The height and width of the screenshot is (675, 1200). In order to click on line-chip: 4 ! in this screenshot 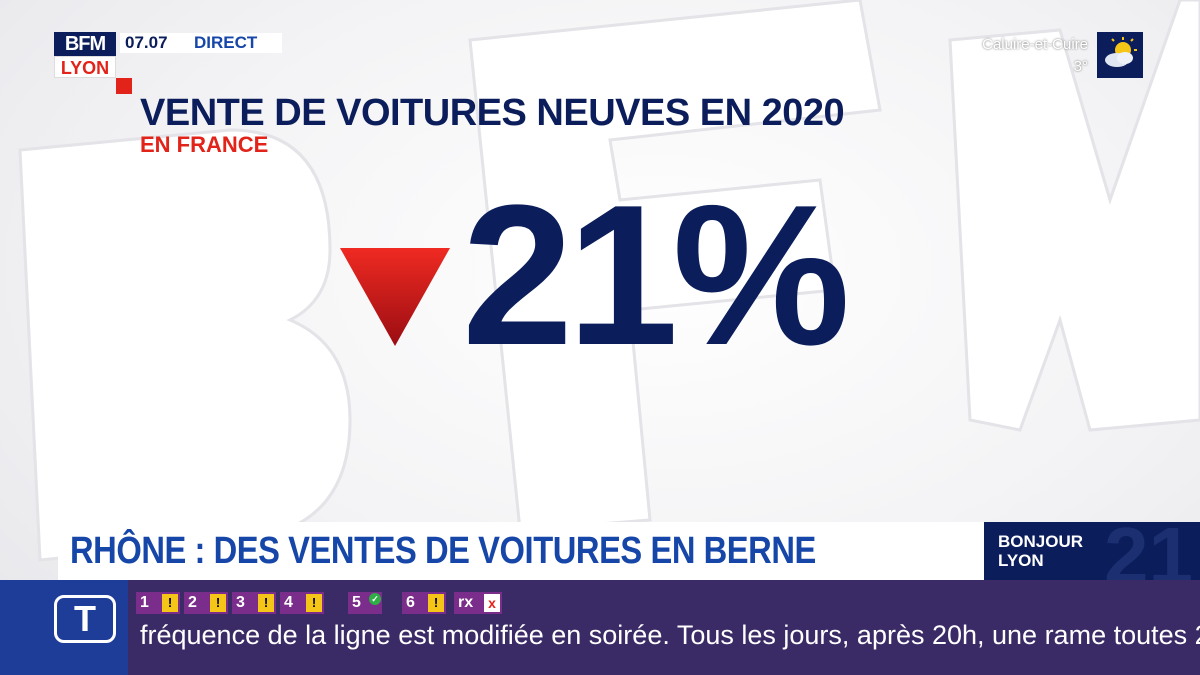, I will do `click(302, 603)`.